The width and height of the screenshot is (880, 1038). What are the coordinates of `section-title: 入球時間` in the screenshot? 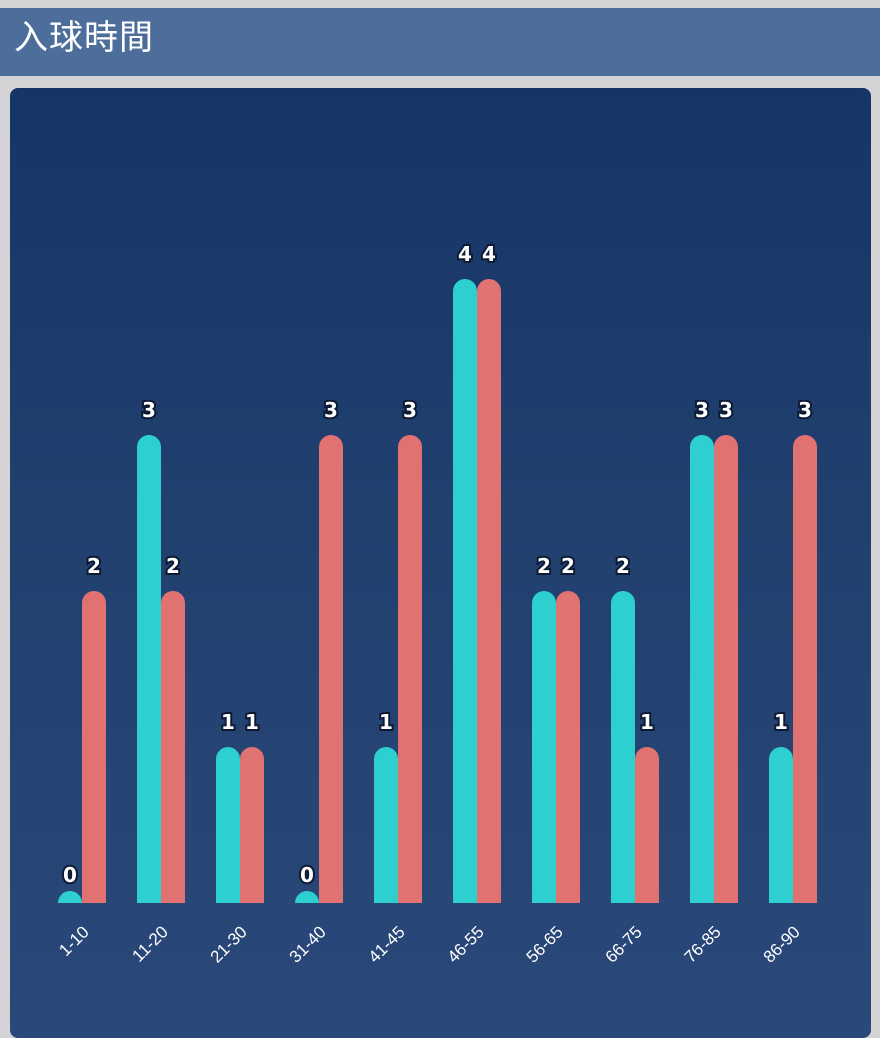 It's located at (84, 38).